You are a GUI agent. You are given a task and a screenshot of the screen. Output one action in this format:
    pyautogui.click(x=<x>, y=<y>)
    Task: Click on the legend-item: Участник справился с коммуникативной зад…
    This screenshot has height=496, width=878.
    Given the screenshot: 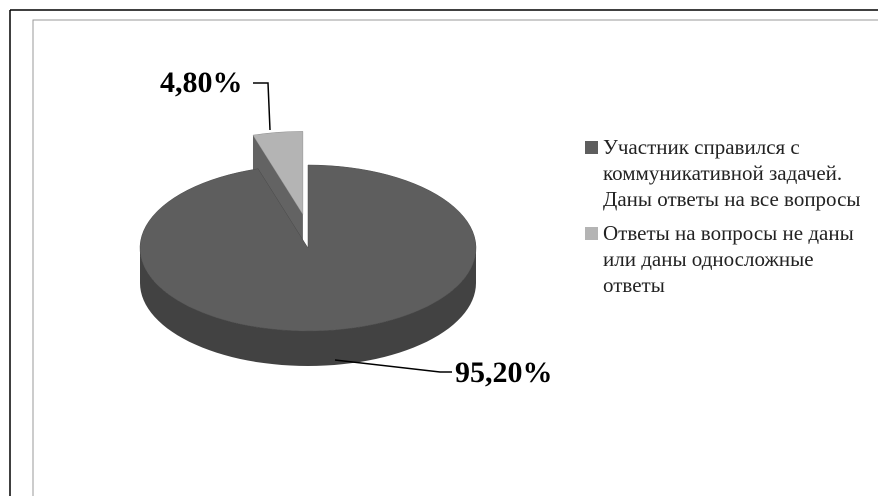 What is the action you would take?
    pyautogui.click(x=725, y=173)
    